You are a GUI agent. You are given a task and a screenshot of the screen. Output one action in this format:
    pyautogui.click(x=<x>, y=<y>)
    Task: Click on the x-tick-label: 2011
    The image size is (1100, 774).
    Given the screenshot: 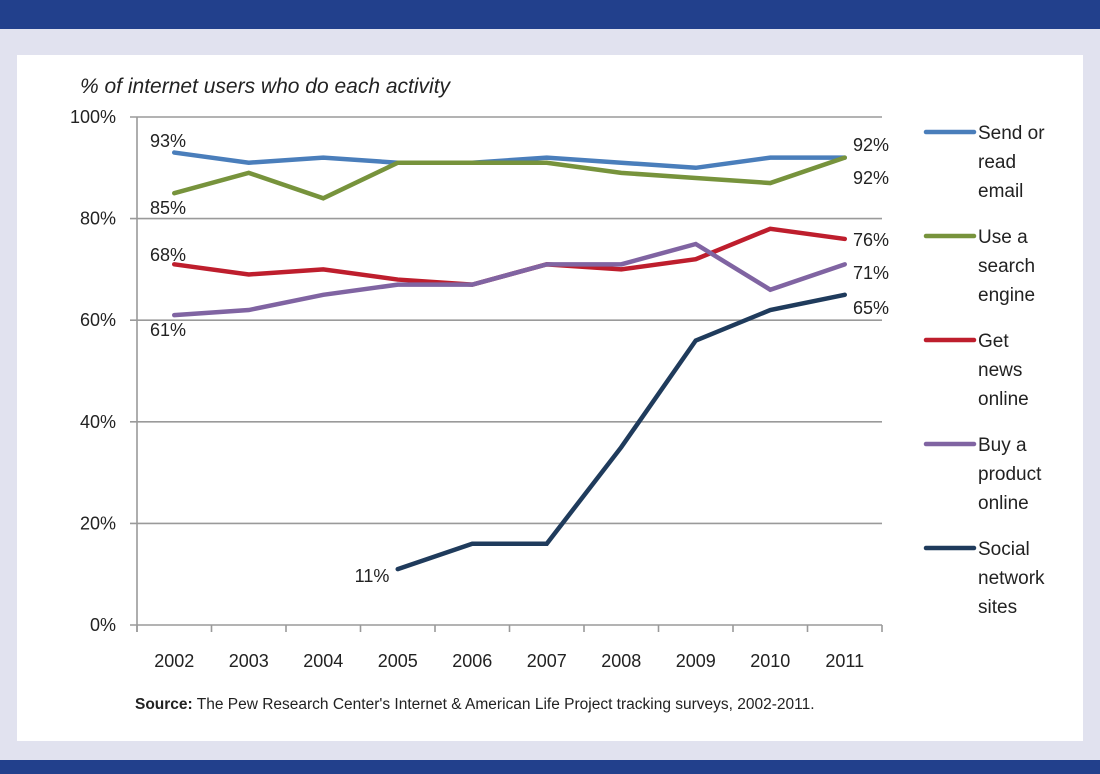 What is the action you would take?
    pyautogui.click(x=844, y=661)
    